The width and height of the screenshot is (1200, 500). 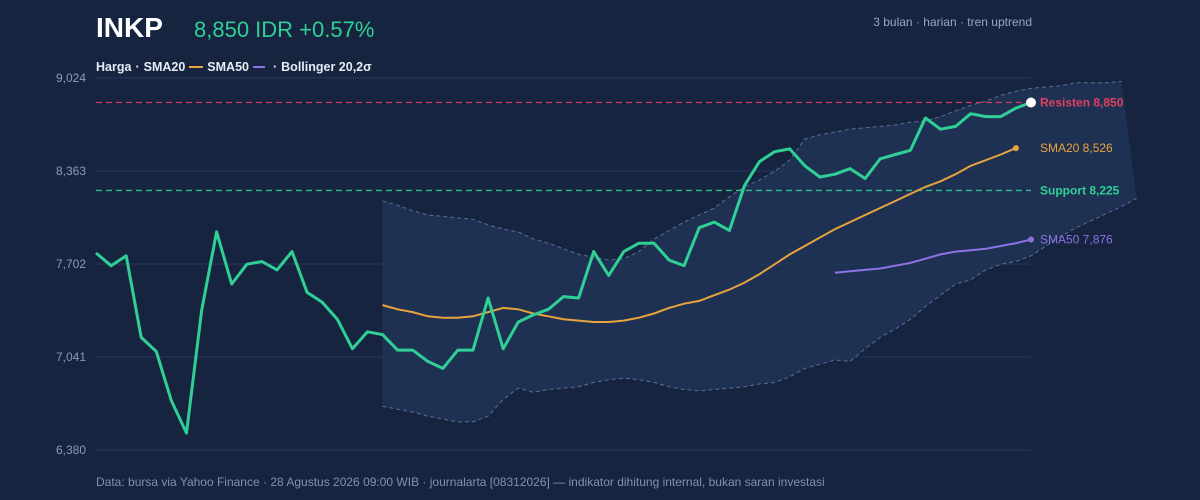 What do you see at coordinates (1080, 190) in the screenshot?
I see `annotation-label: Support 8,225` at bounding box center [1080, 190].